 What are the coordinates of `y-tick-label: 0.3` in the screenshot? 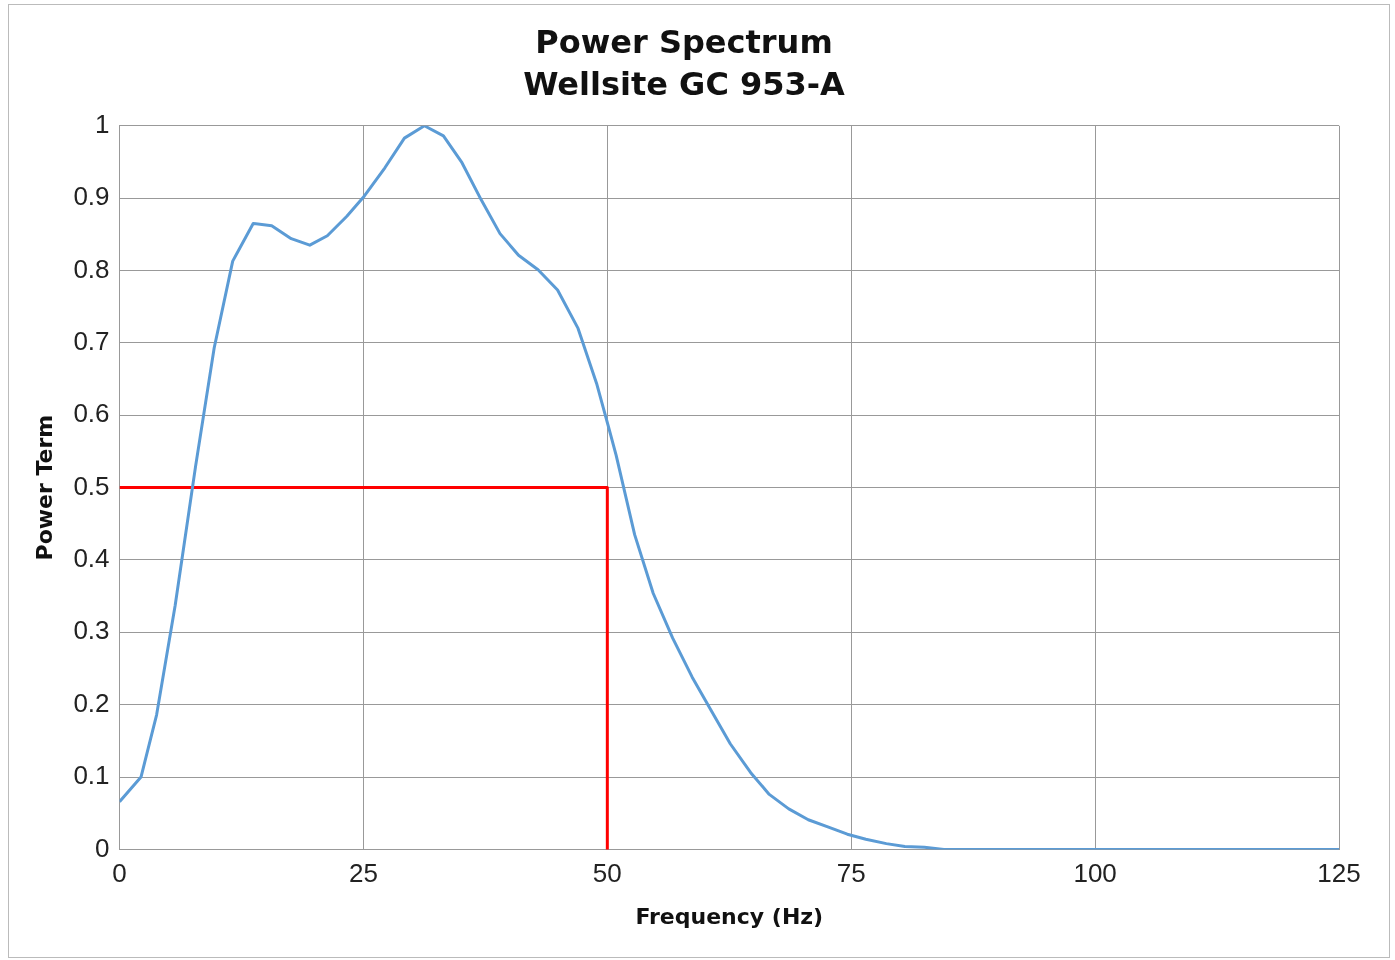 It's located at (91, 630).